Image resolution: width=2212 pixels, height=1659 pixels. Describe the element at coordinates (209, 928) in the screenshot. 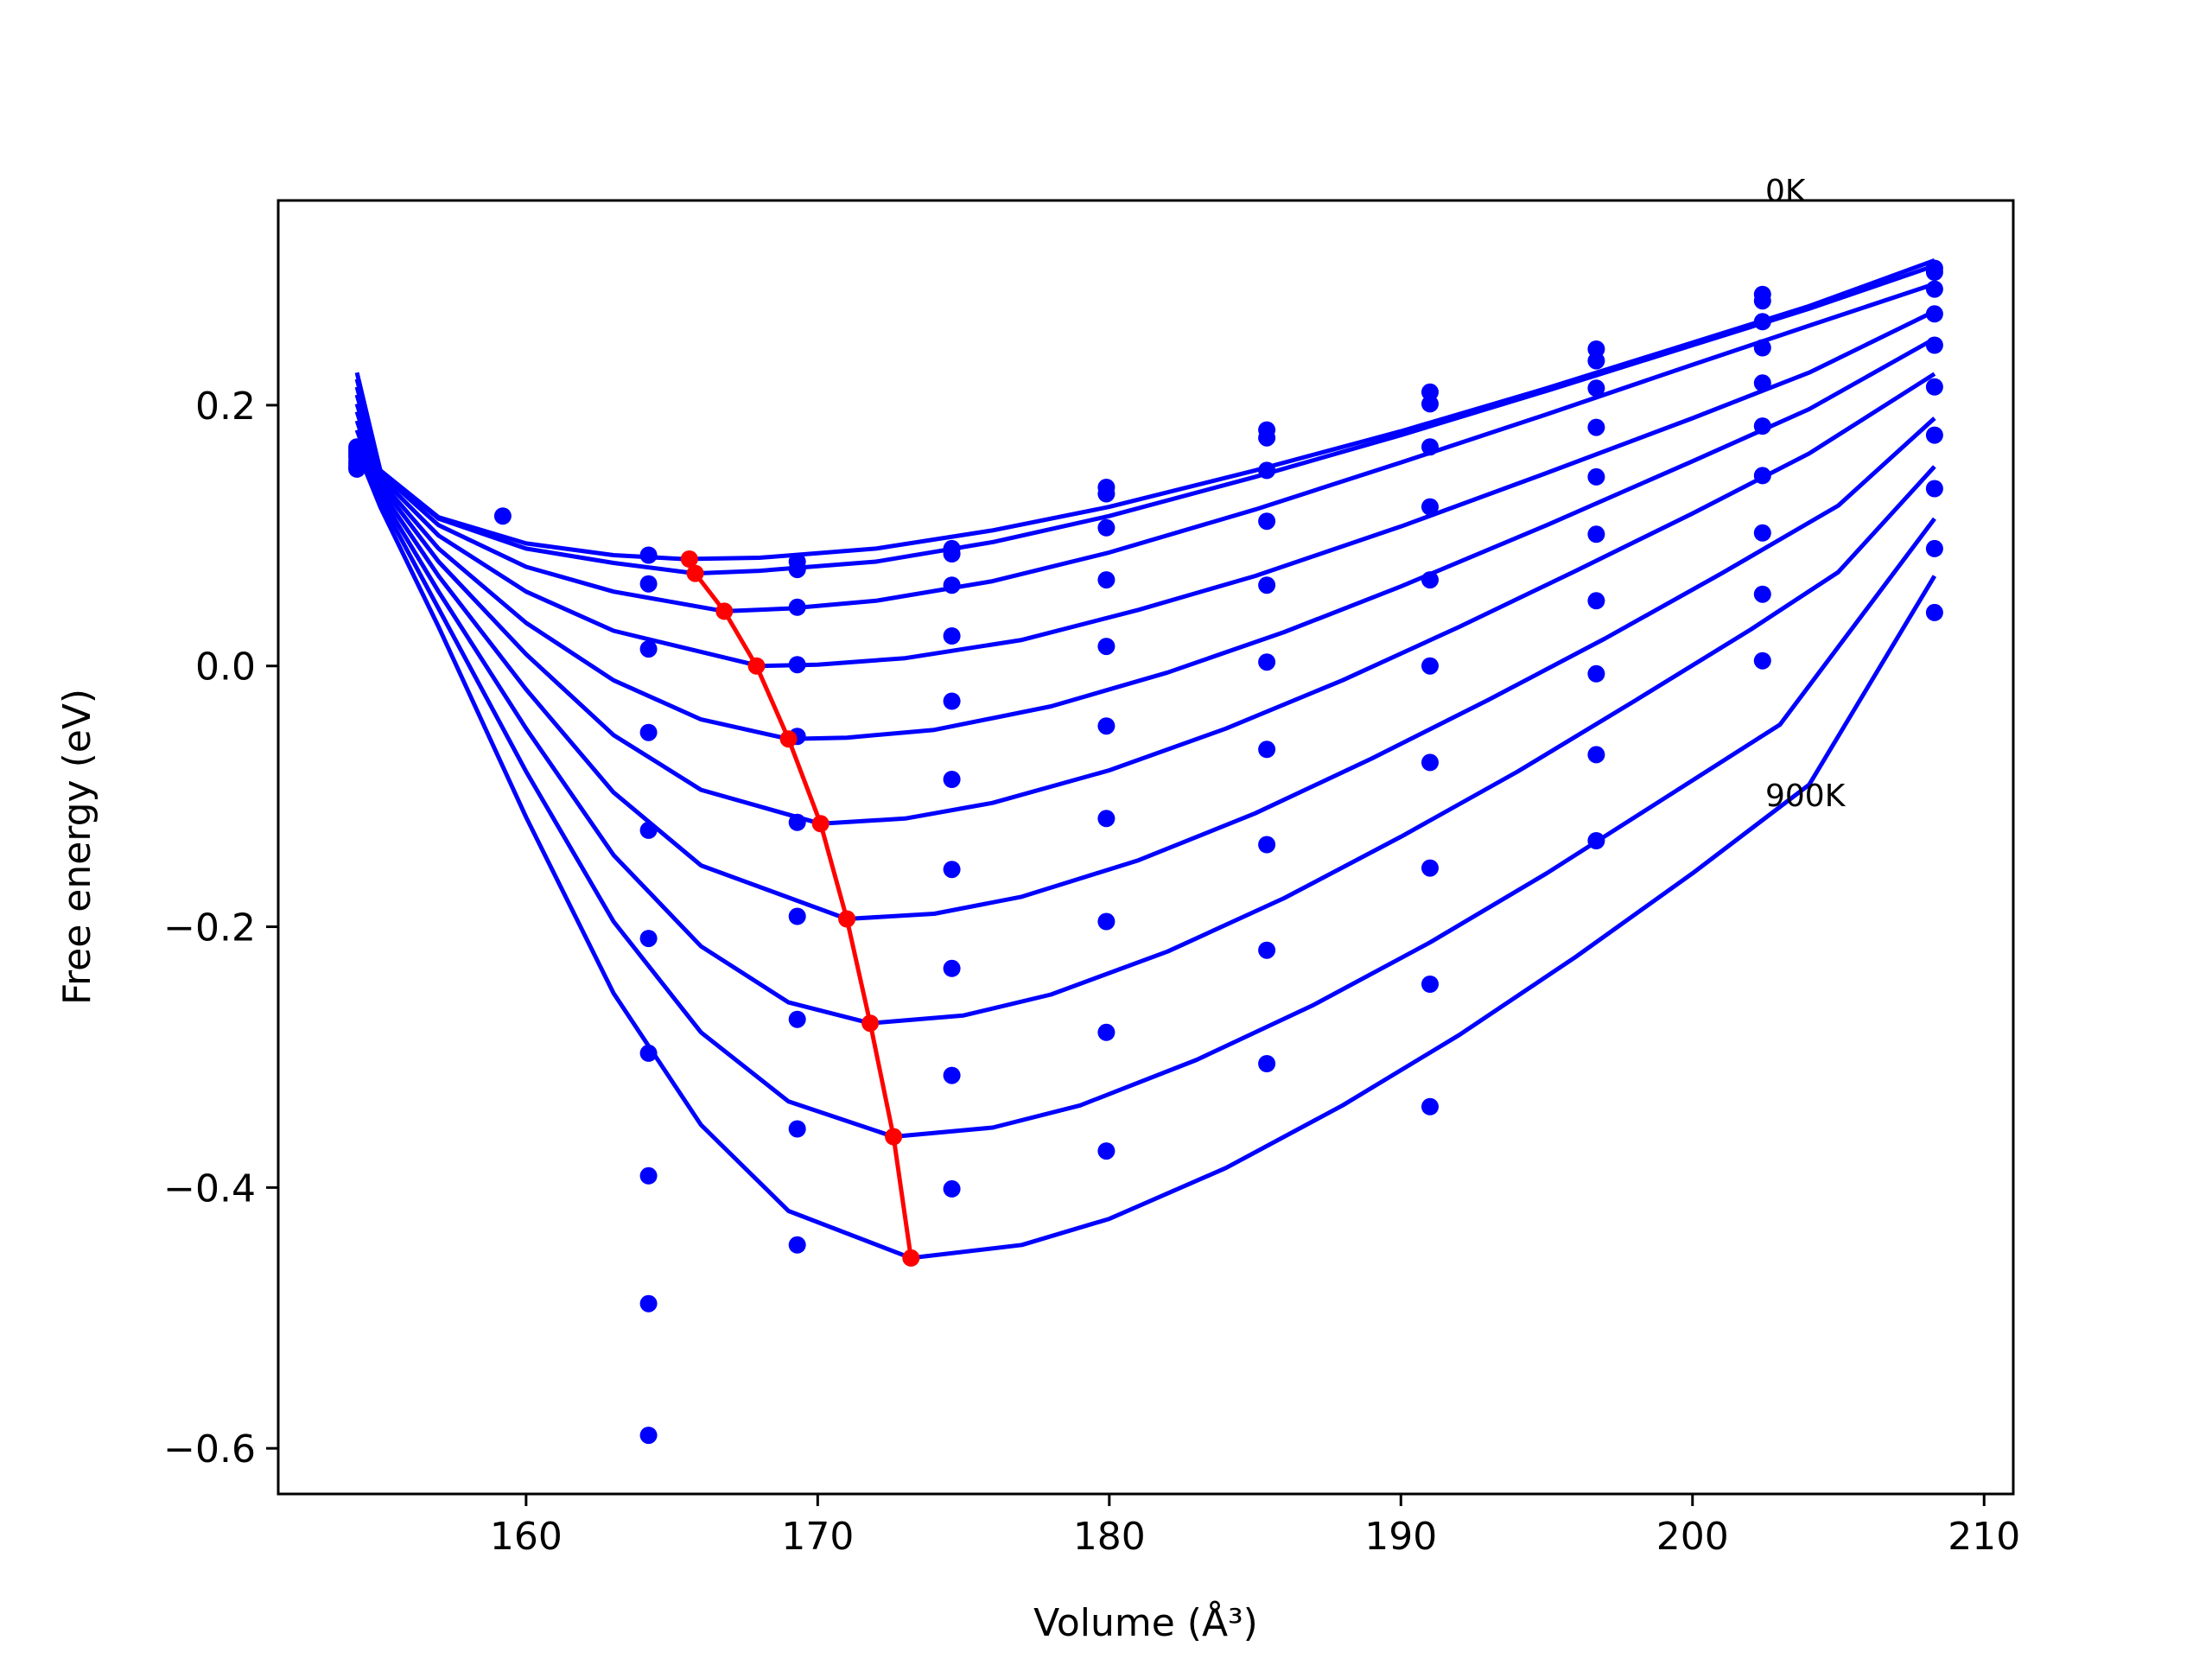

I see `y-tick-label-2: −0.2` at that location.